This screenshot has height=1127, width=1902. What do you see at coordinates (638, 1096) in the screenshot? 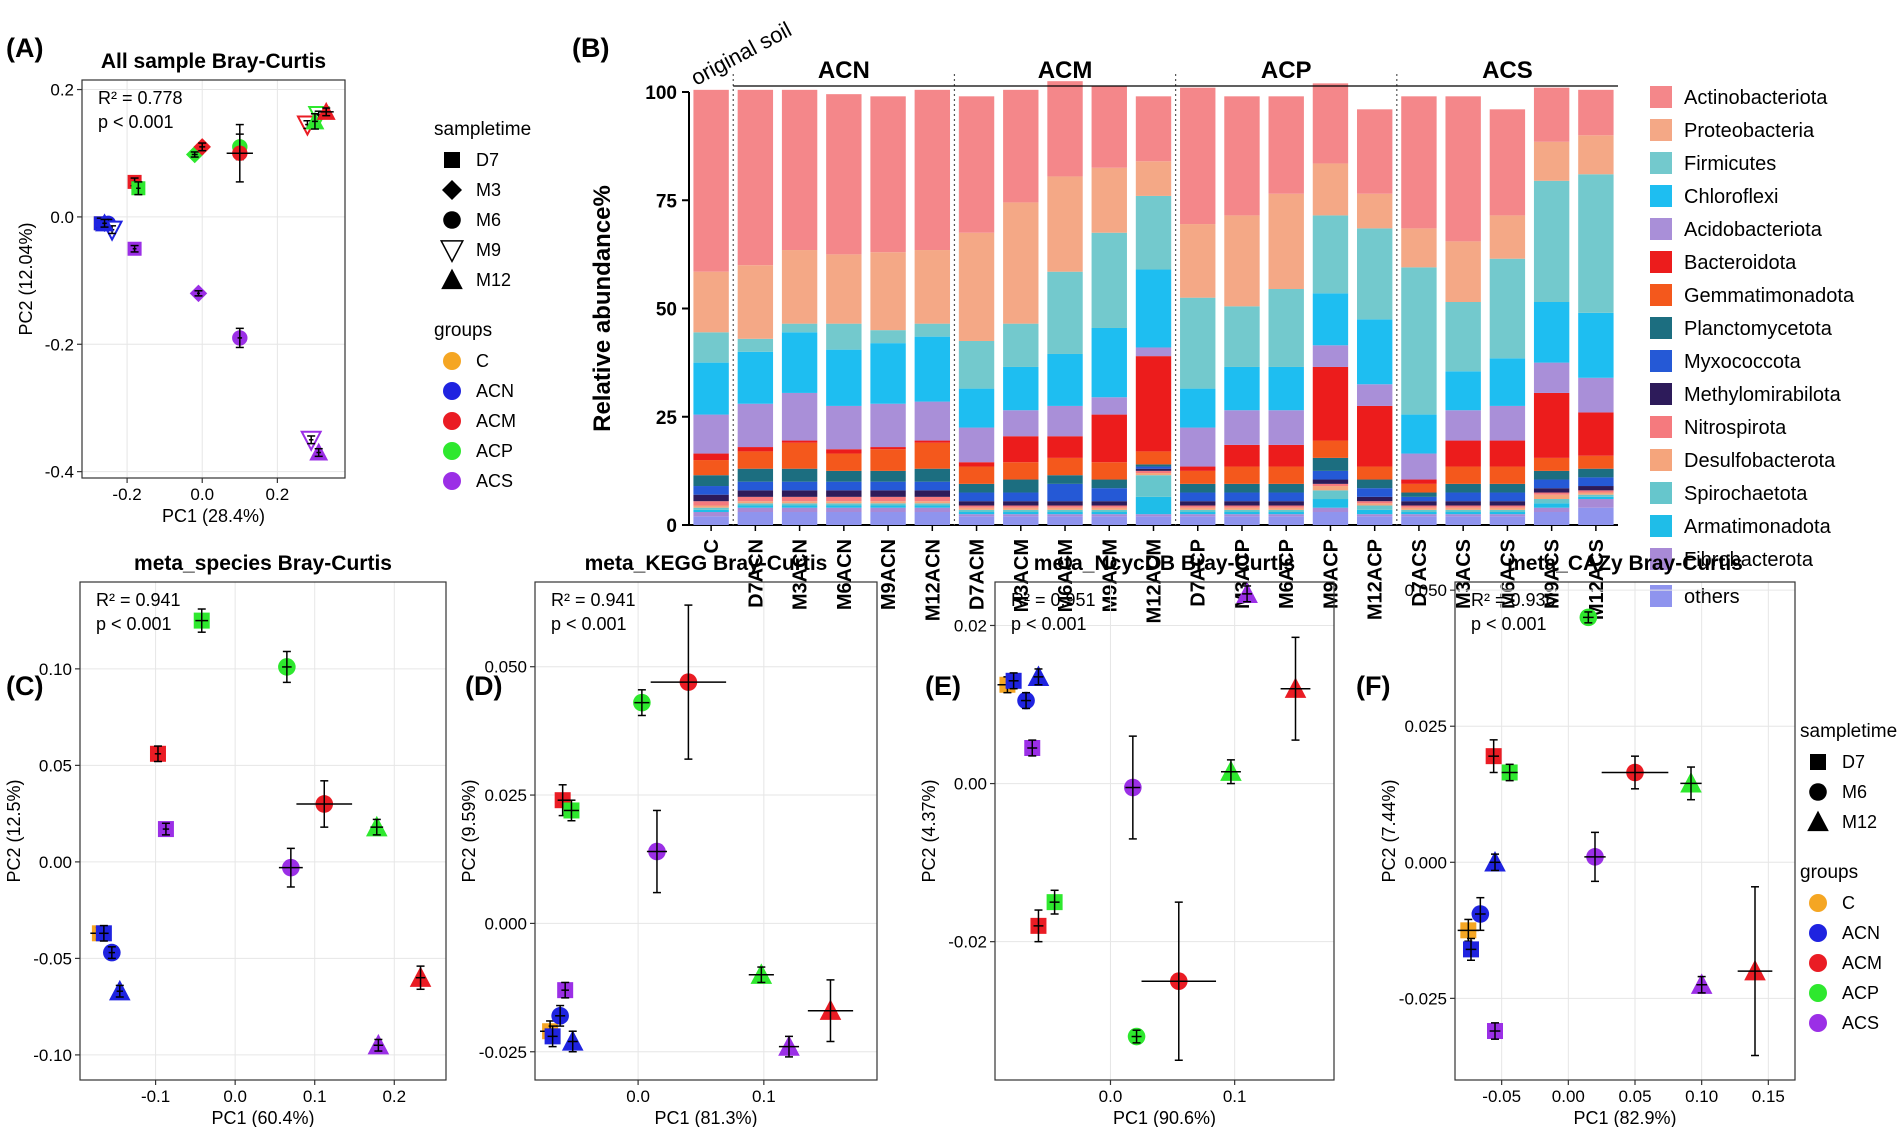
I see `x-tick-label: 0.0` at bounding box center [638, 1096].